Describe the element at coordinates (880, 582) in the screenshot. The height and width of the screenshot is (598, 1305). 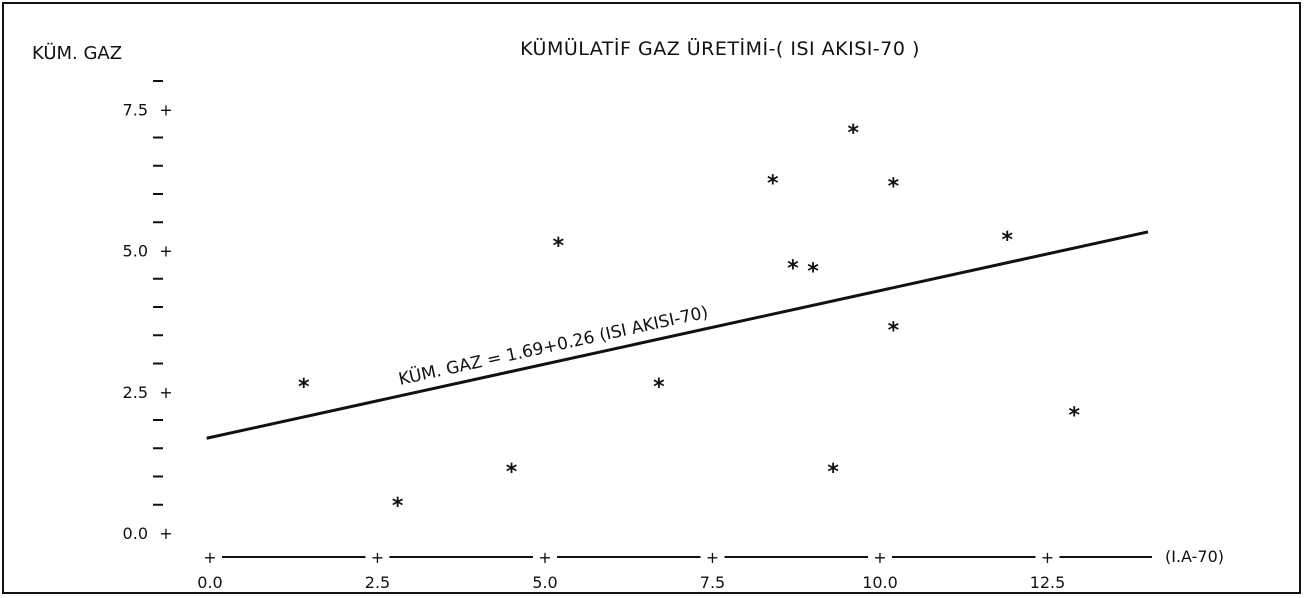
I see `x-tick-label: 10.0` at that location.